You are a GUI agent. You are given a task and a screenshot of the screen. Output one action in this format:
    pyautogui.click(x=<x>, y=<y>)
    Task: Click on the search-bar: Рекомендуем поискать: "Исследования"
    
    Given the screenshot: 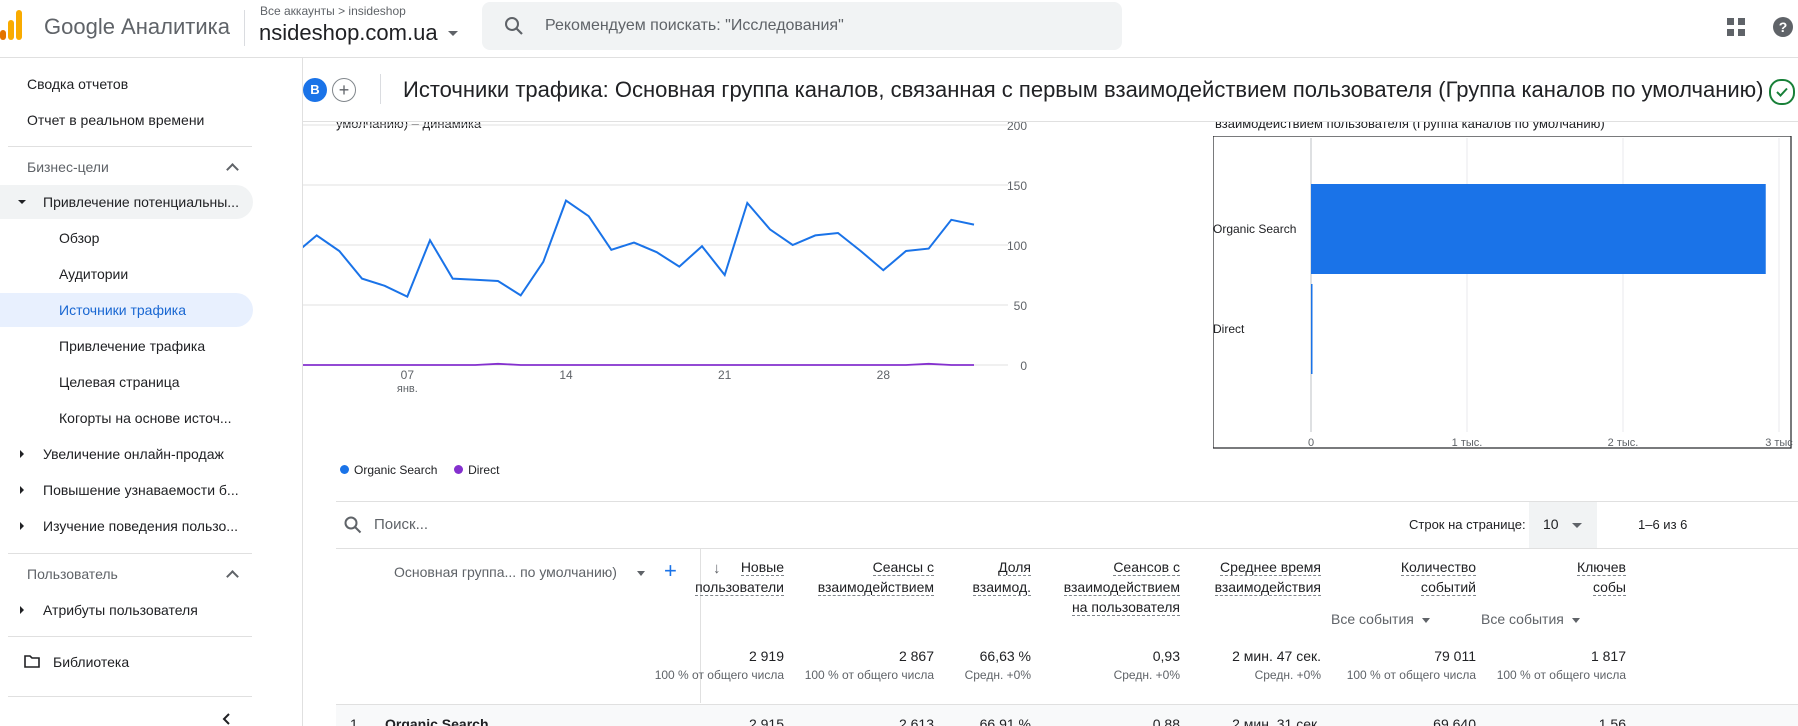 What is the action you would take?
    pyautogui.click(x=802, y=26)
    